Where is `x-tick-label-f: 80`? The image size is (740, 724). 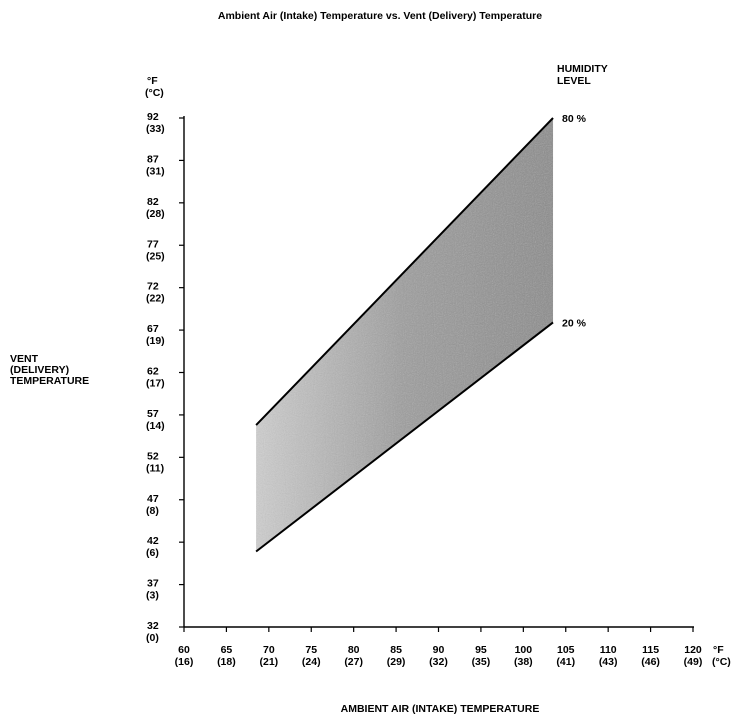 x-tick-label-f: 80 is located at coordinates (354, 650).